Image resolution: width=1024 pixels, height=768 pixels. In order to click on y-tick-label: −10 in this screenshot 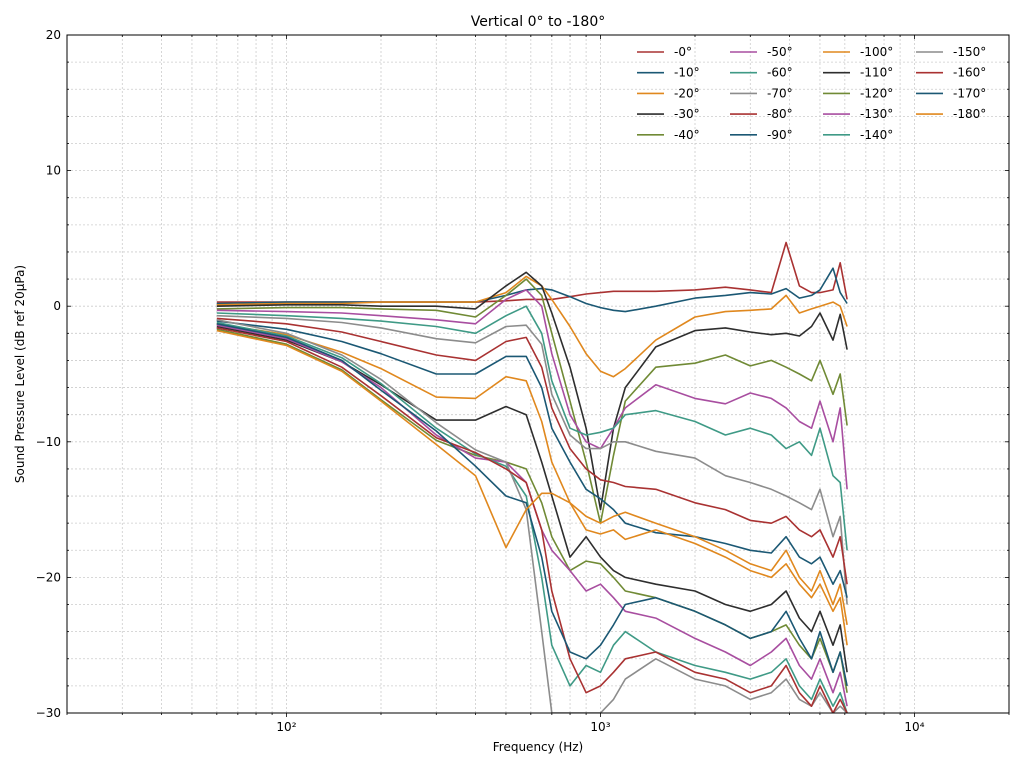, I will do `click(48, 442)`.